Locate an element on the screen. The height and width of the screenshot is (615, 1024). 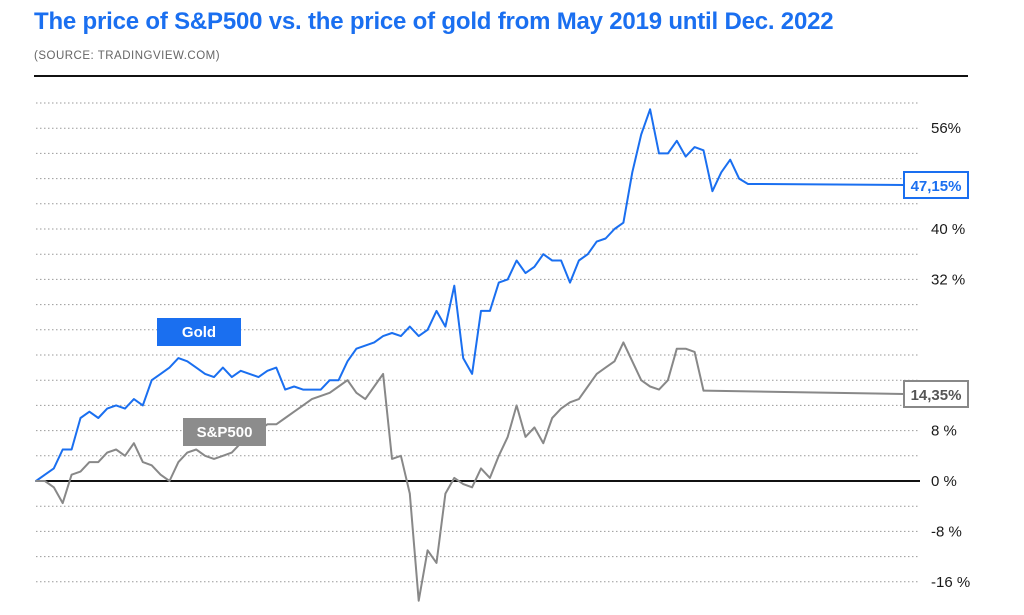
gold-legend-label: Gold is located at coordinates (199, 332).